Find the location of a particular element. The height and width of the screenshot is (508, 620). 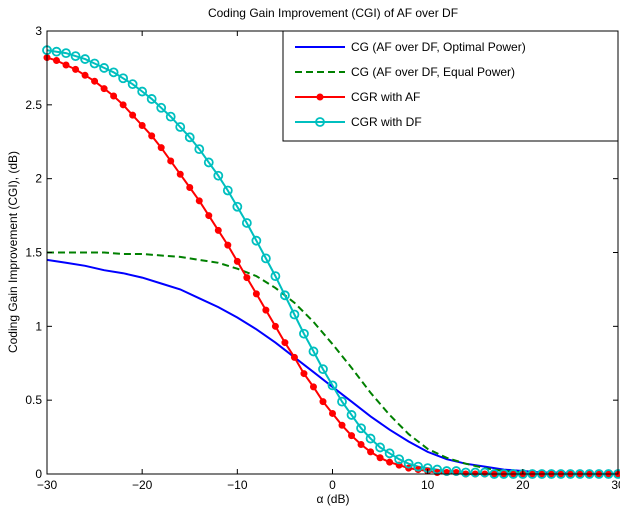

y-tick-label: 2 is located at coordinates (38, 179).